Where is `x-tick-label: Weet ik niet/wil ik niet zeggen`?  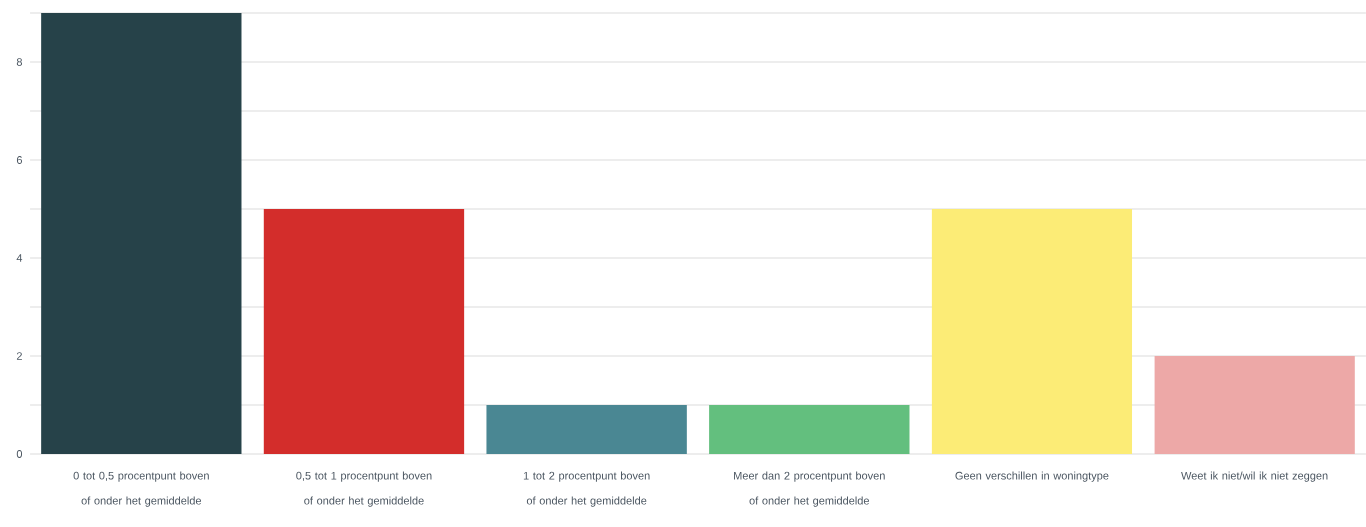 x-tick-label: Weet ik niet/wil ik niet zeggen is located at coordinates (1254, 476).